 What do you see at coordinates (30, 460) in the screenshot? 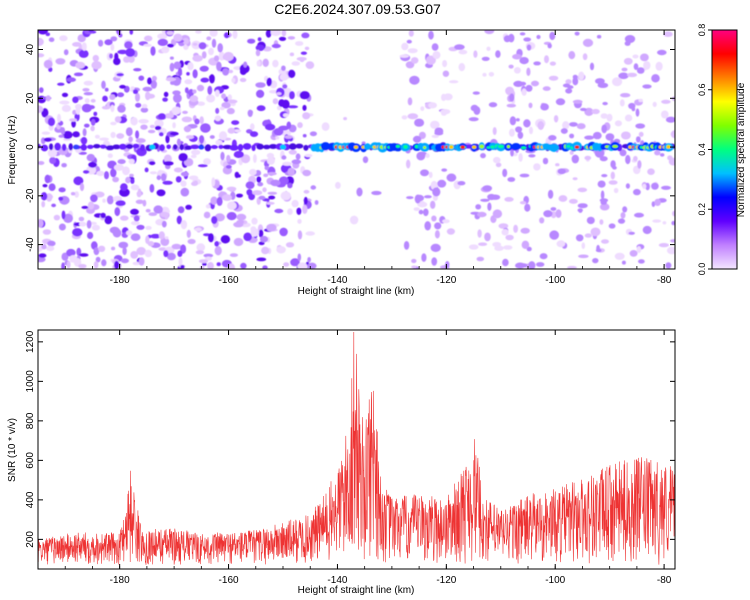
I see `snr-y-tick-label: 600` at bounding box center [30, 460].